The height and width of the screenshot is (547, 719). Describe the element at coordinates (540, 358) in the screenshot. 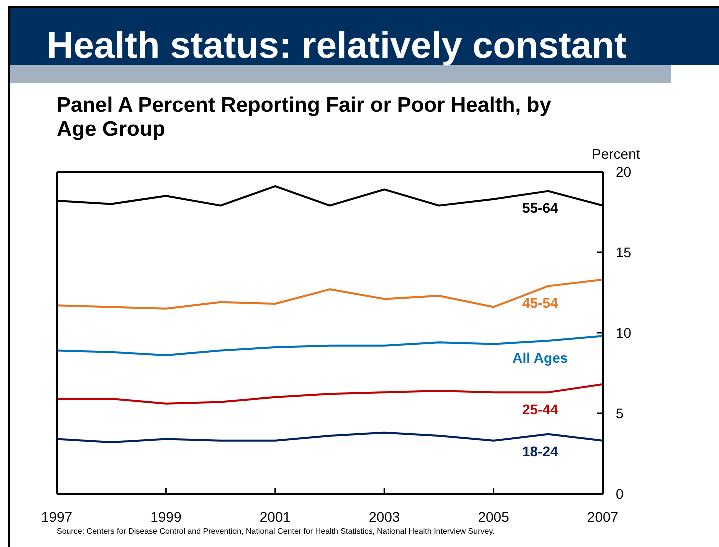

I see `series-label: All Ages` at that location.